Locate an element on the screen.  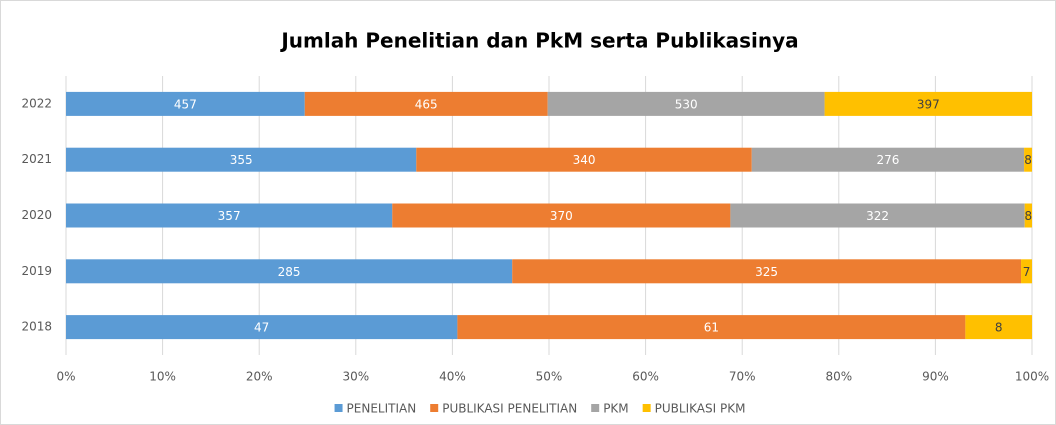
x-tick-label: 90% is located at coordinates (935, 377).